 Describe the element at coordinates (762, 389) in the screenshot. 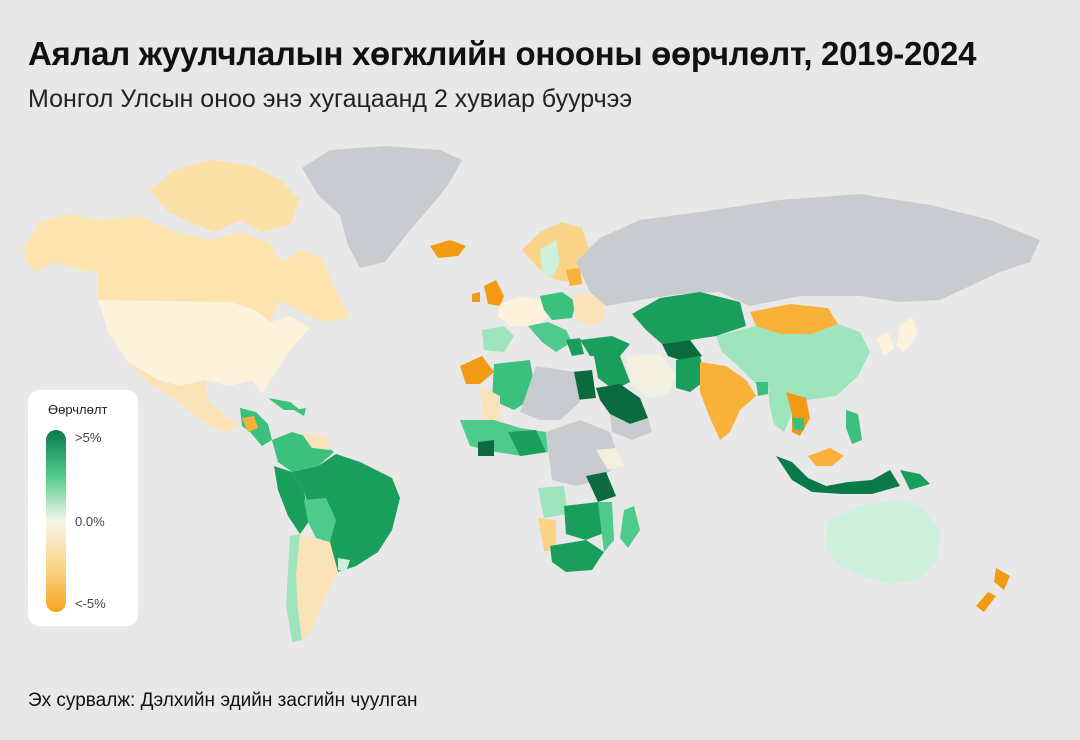

I see `region-bangladesh` at that location.